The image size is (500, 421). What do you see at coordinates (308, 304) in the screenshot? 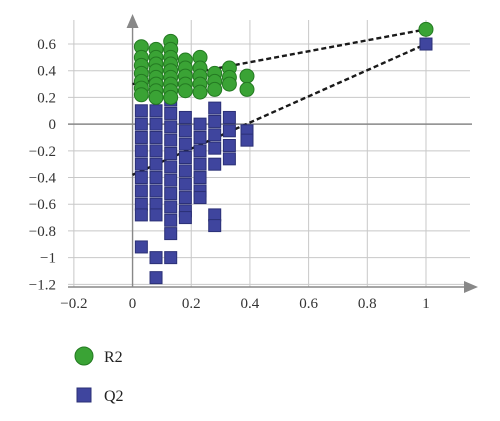
I see `x-tick-label: 0.6` at bounding box center [308, 304].